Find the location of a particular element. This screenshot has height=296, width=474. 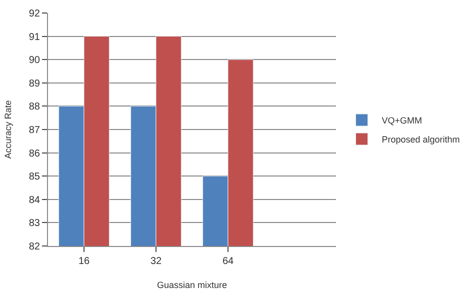

y-tick-label: 86 is located at coordinates (34, 154).